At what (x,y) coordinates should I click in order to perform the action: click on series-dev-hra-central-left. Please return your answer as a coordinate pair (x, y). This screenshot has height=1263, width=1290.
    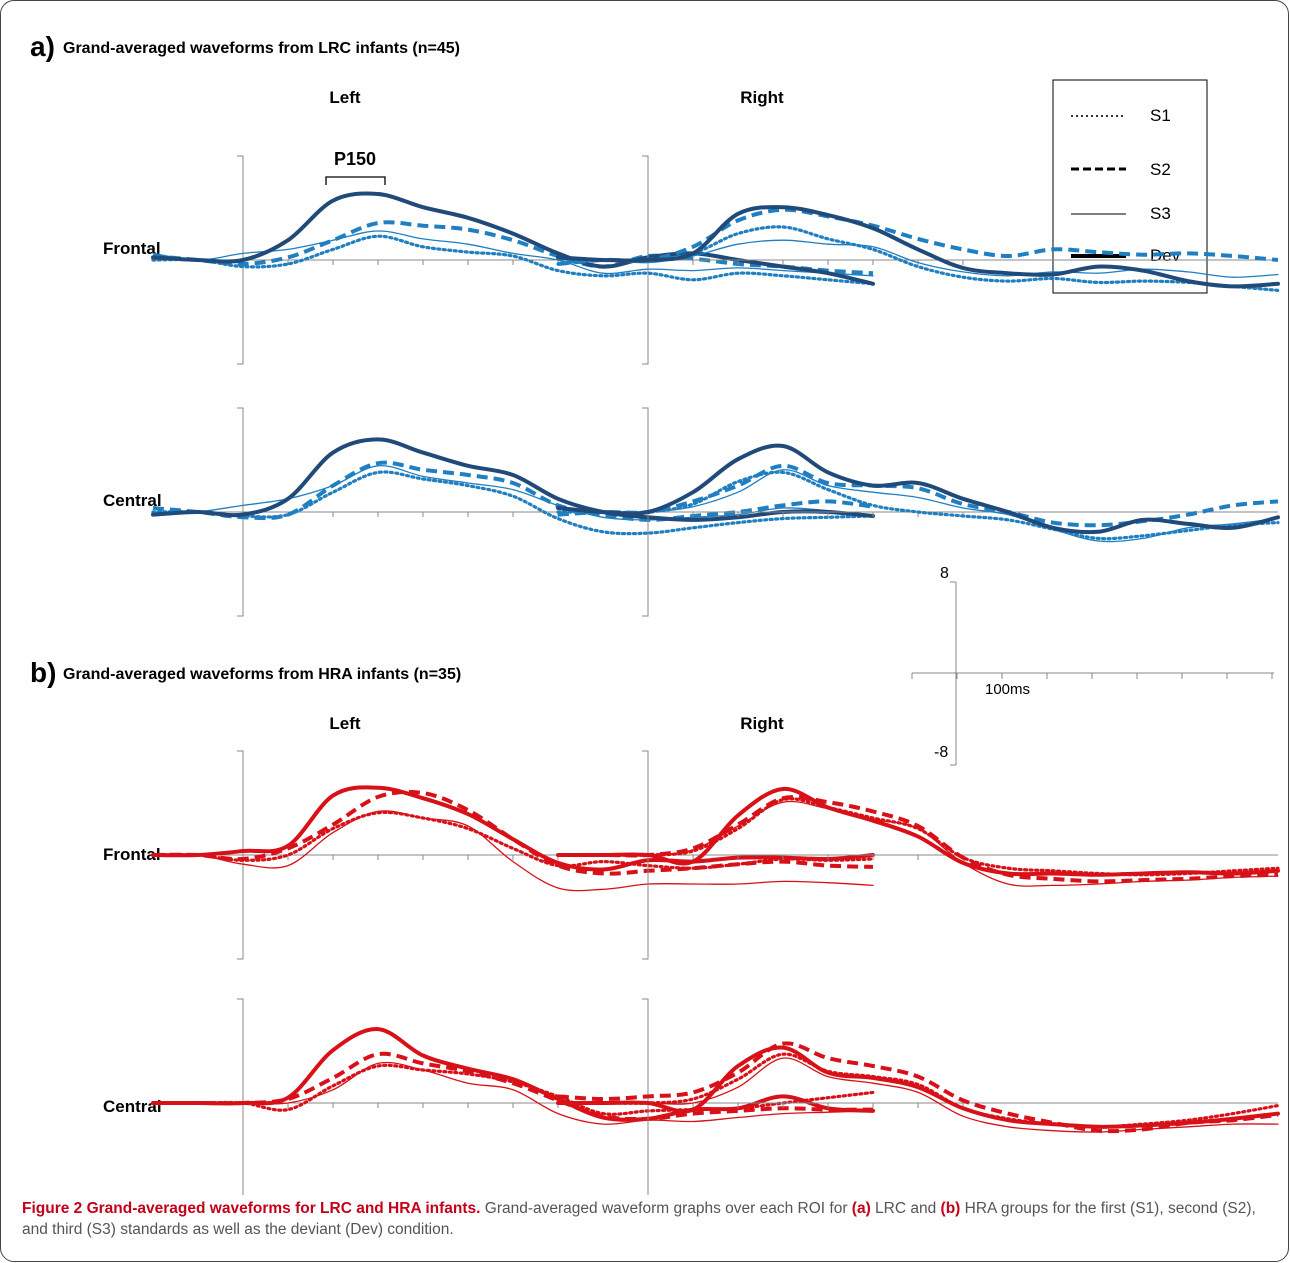
    Looking at the image, I should click on (513, 1074).